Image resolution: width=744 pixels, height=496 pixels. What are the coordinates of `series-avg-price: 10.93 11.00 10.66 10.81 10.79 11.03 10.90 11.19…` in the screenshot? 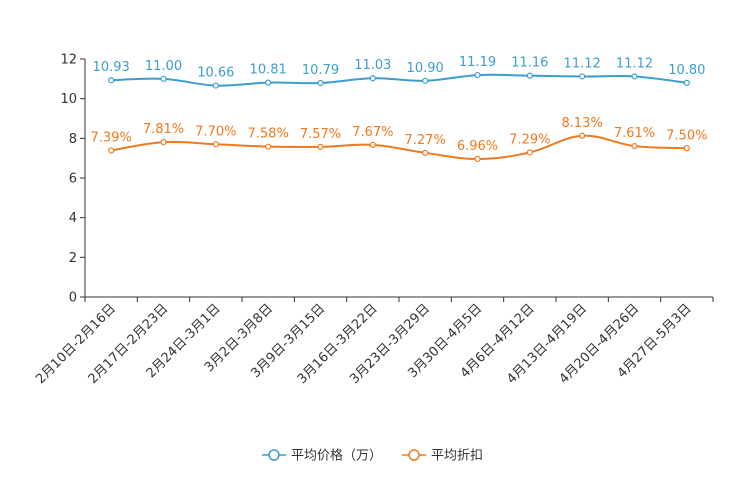 It's located at (399, 72).